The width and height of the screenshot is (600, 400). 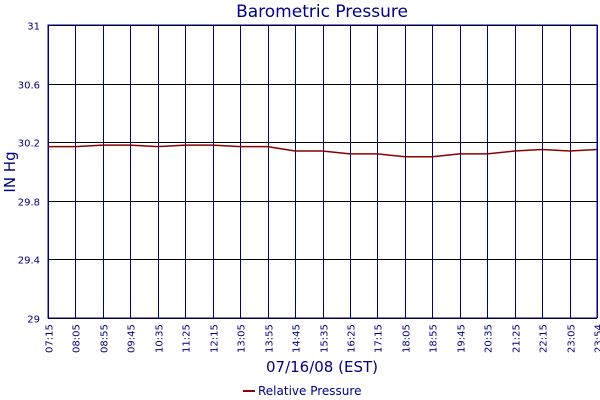 What do you see at coordinates (322, 367) in the screenshot?
I see `x-axis-label: 07/16/08 (EST)` at bounding box center [322, 367].